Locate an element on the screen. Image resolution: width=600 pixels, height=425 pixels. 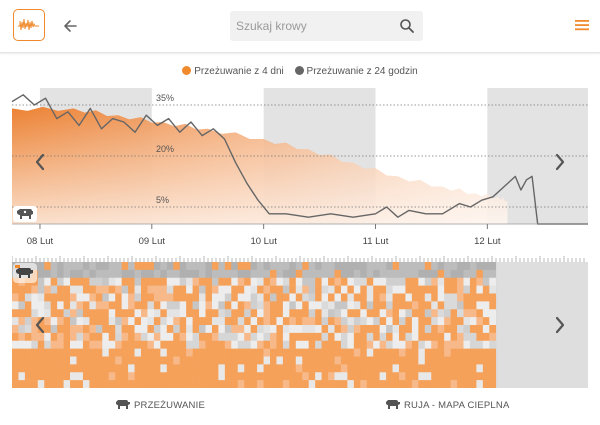
y-tick-label: 35% is located at coordinates (165, 98).